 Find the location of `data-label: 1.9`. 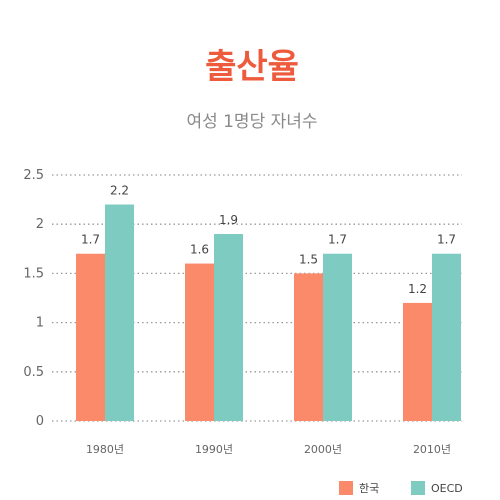

data-label: 1.9 is located at coordinates (228, 220).